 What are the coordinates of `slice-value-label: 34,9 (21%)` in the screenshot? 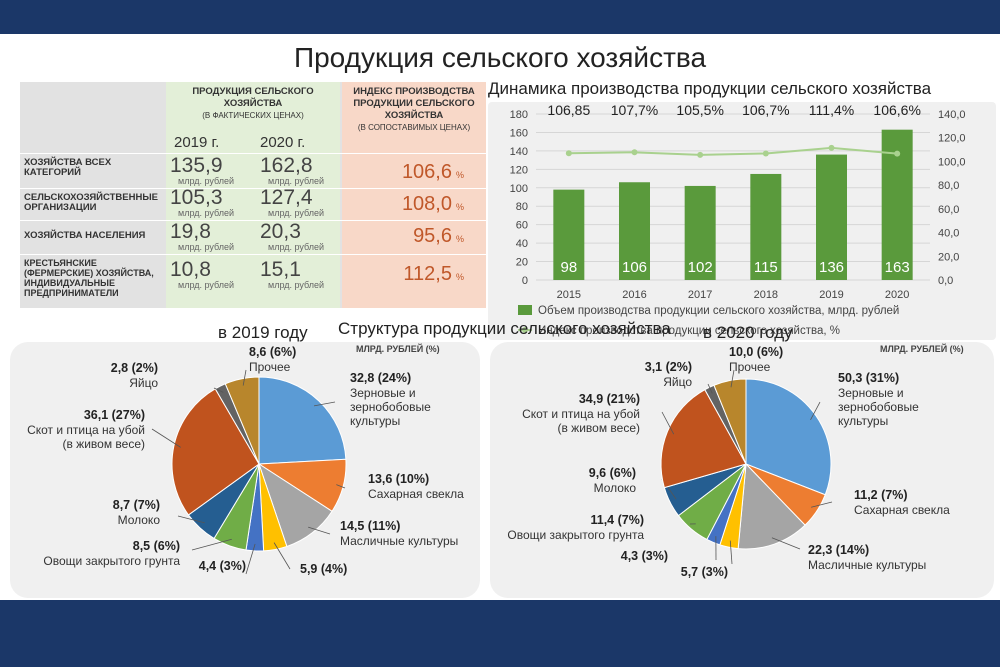 It's located at (609, 399).